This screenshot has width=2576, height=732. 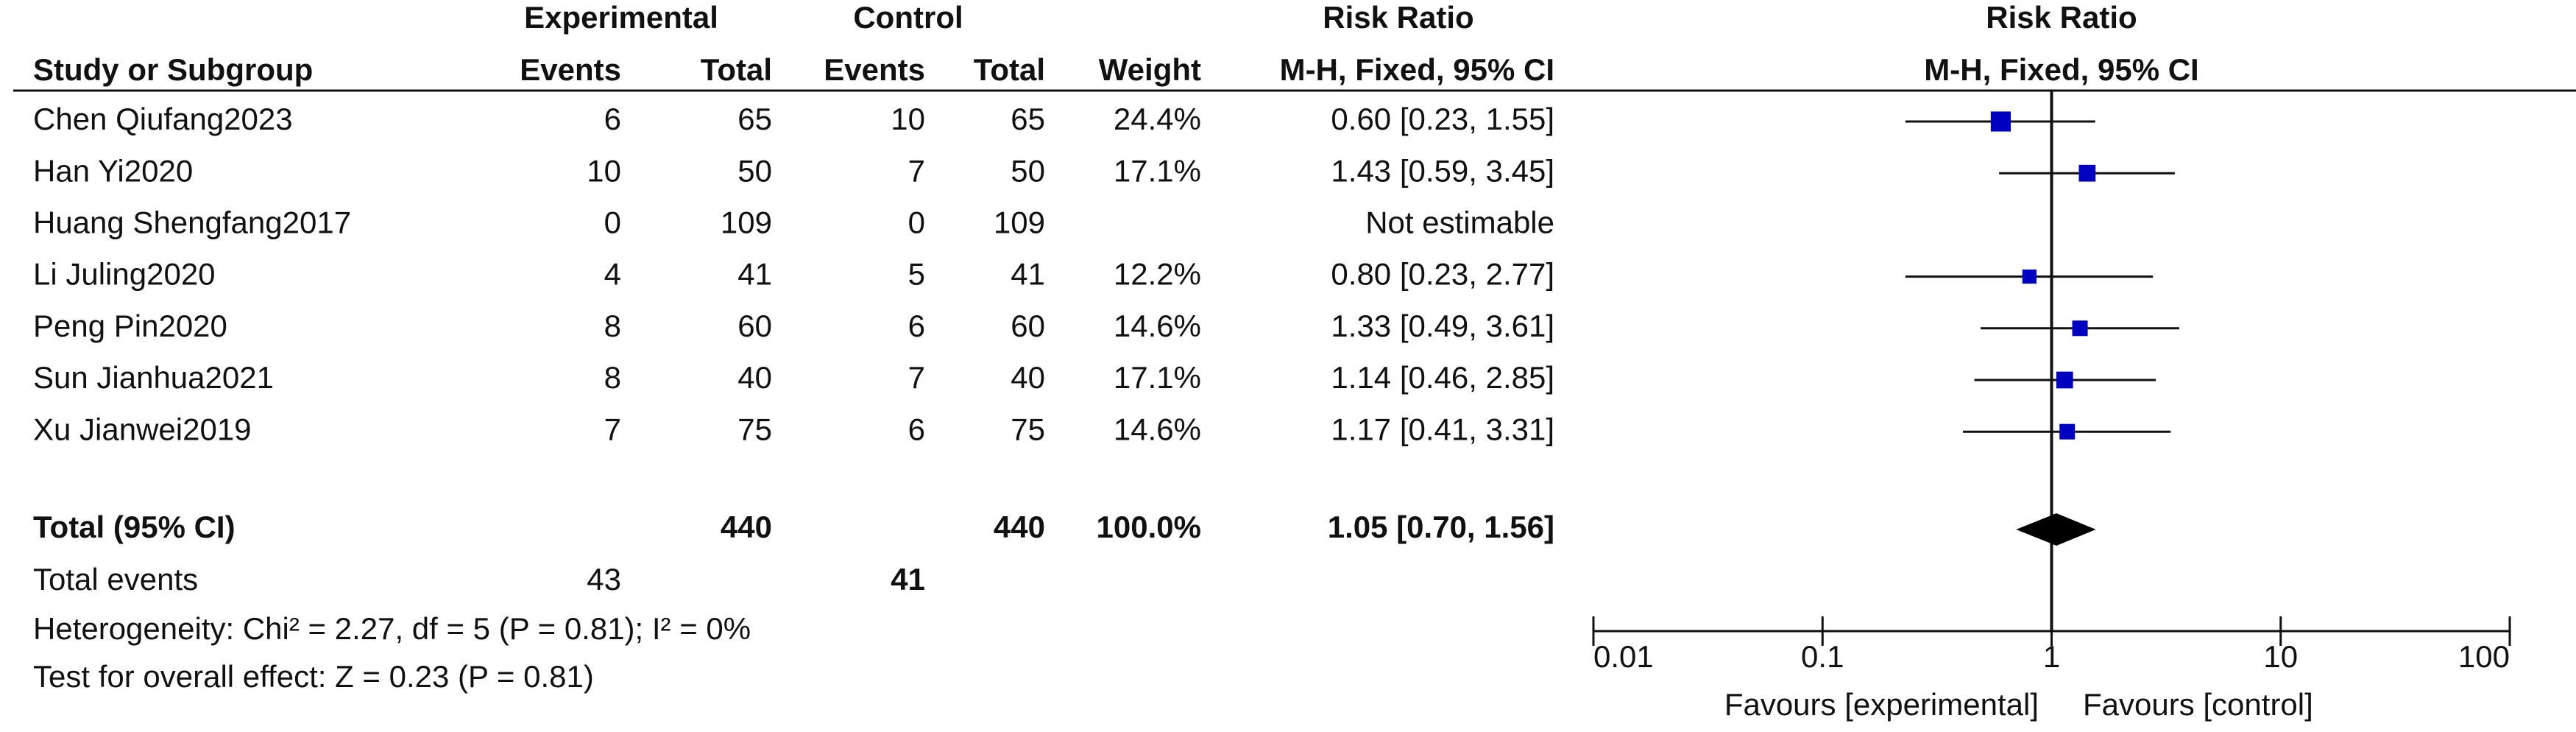 What do you see at coordinates (134, 527) in the screenshot?
I see `total-name: Total (95% CI)` at bounding box center [134, 527].